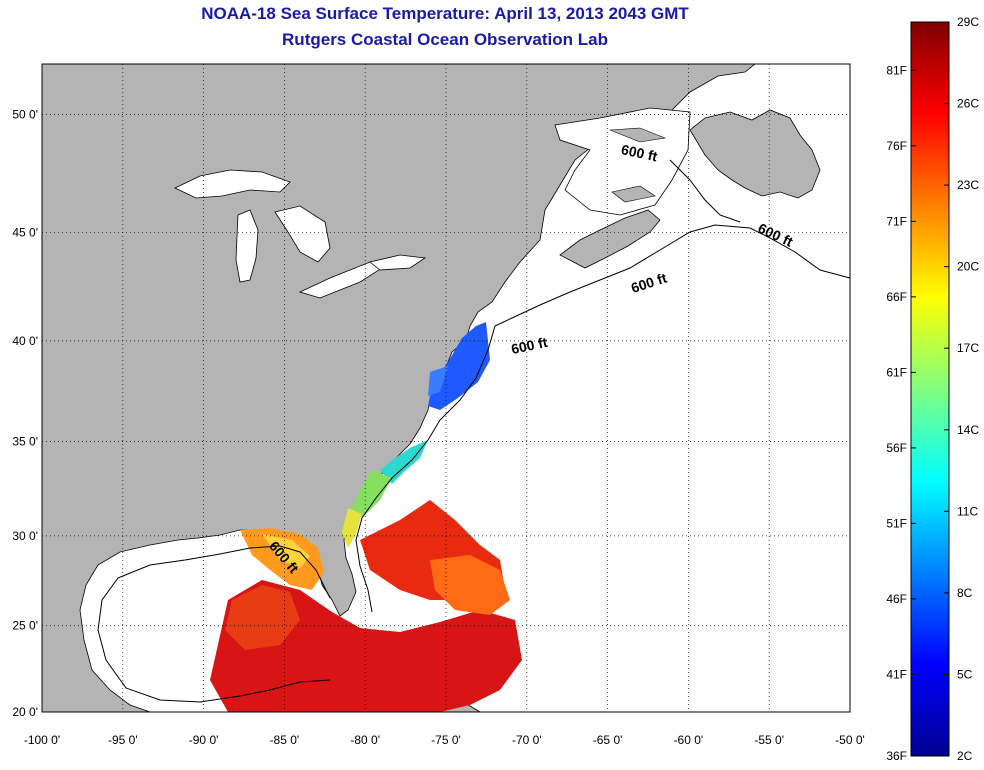 This screenshot has height=770, width=984. What do you see at coordinates (896, 599) in the screenshot?
I see `colorbar-fahrenheit-label: 46F` at bounding box center [896, 599].